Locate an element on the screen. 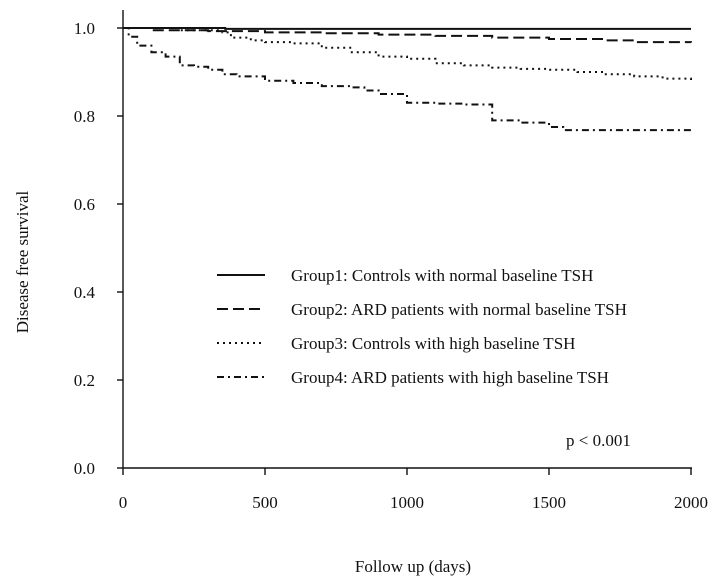 The image size is (724, 580). series-layer is located at coordinates (407, 79).